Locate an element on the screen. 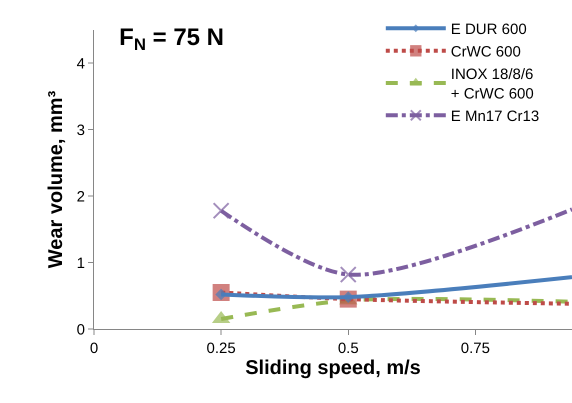  y-axis-title: Wear volume, mm³ is located at coordinates (56, 179).